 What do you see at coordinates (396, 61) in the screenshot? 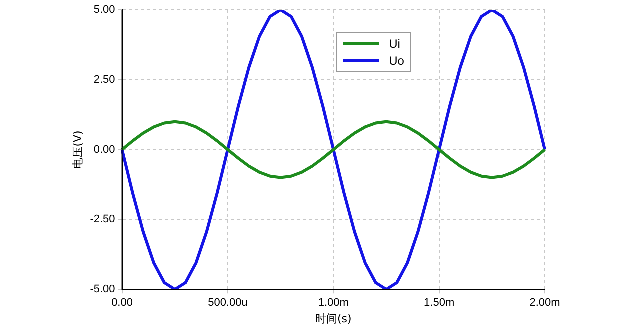
I see `legend-label: Uo` at bounding box center [396, 61].